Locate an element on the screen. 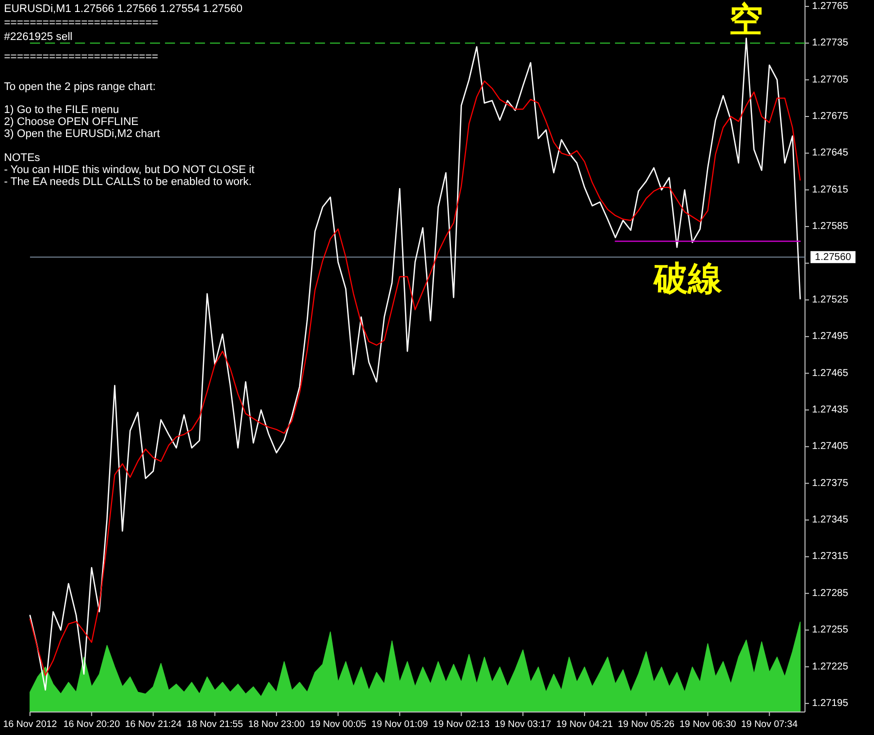 The image size is (874, 735). x-tick-label: 19 Nov 06:30 is located at coordinates (708, 724).